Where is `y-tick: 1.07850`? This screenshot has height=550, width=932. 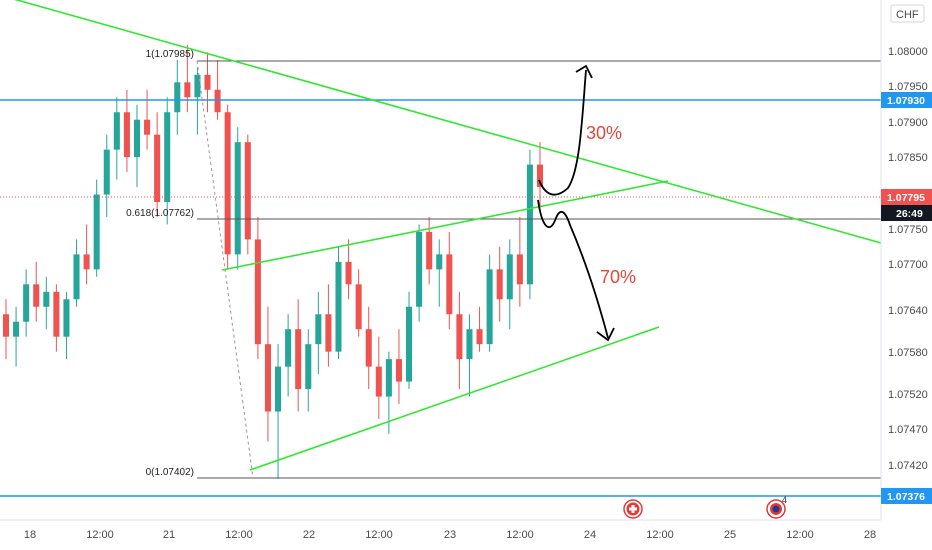
y-tick: 1.07850 is located at coordinates (908, 158).